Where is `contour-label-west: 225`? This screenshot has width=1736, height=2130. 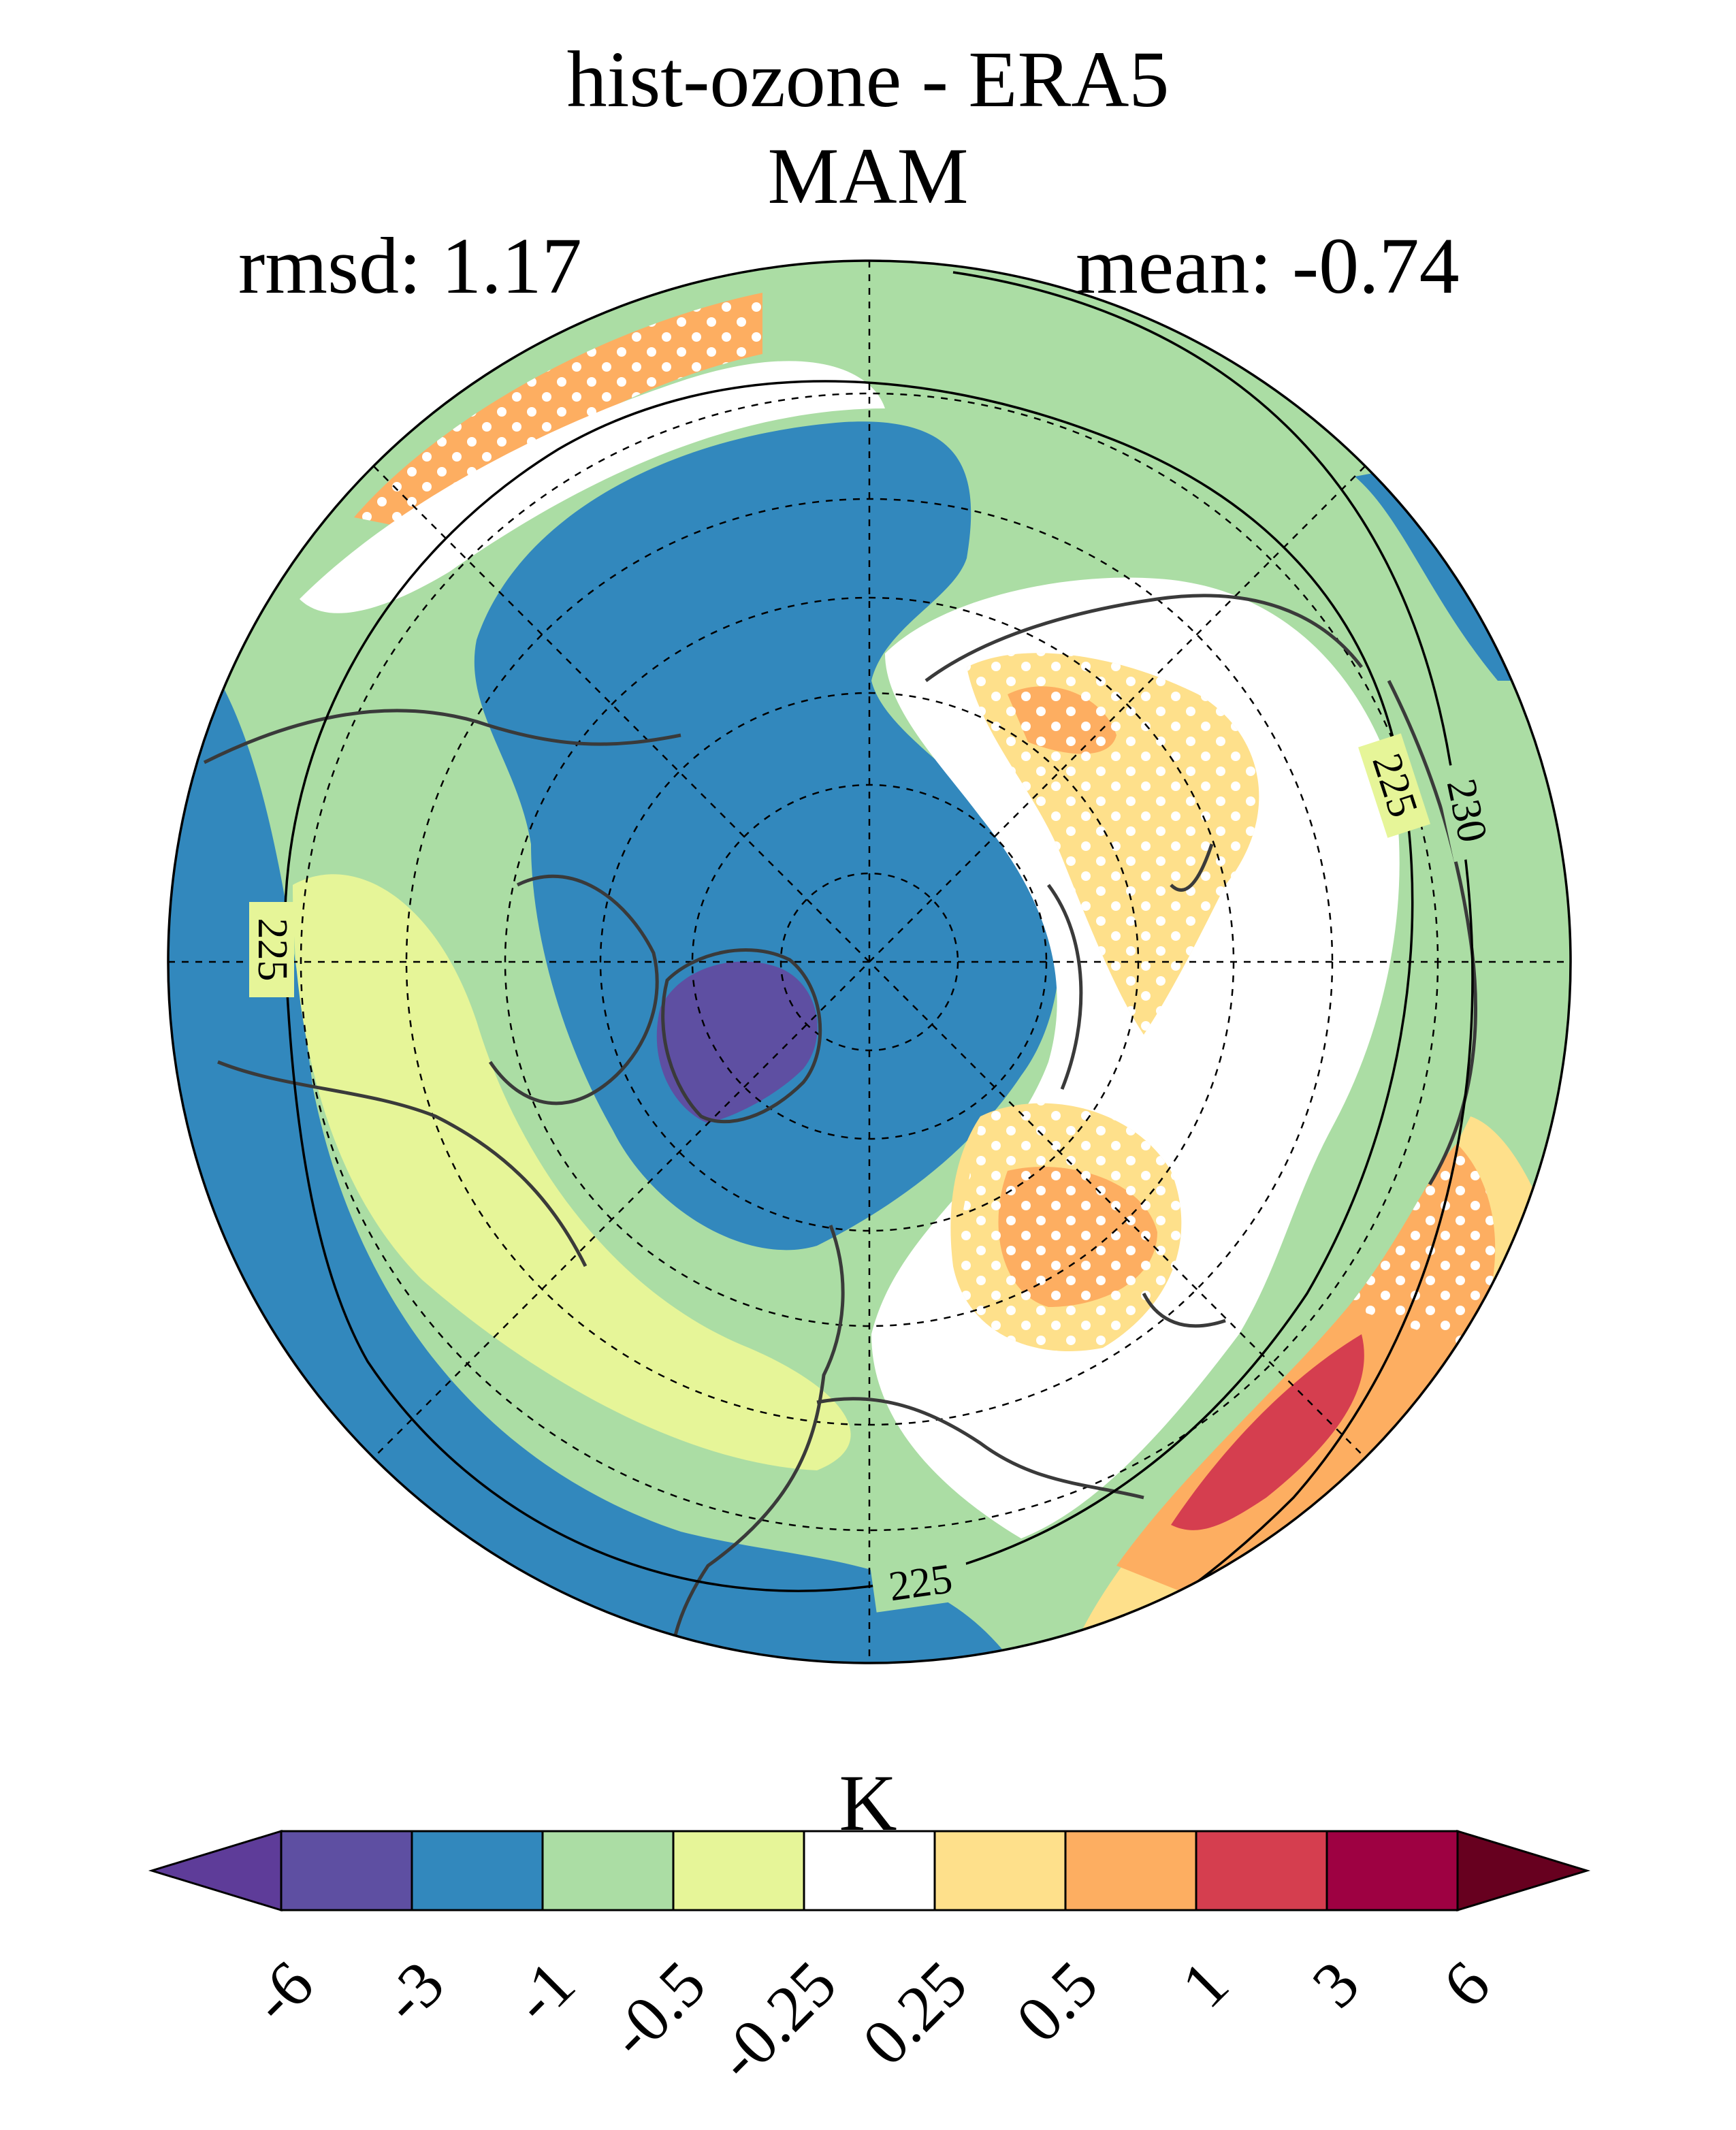 contour-label-west: 225 is located at coordinates (272, 950).